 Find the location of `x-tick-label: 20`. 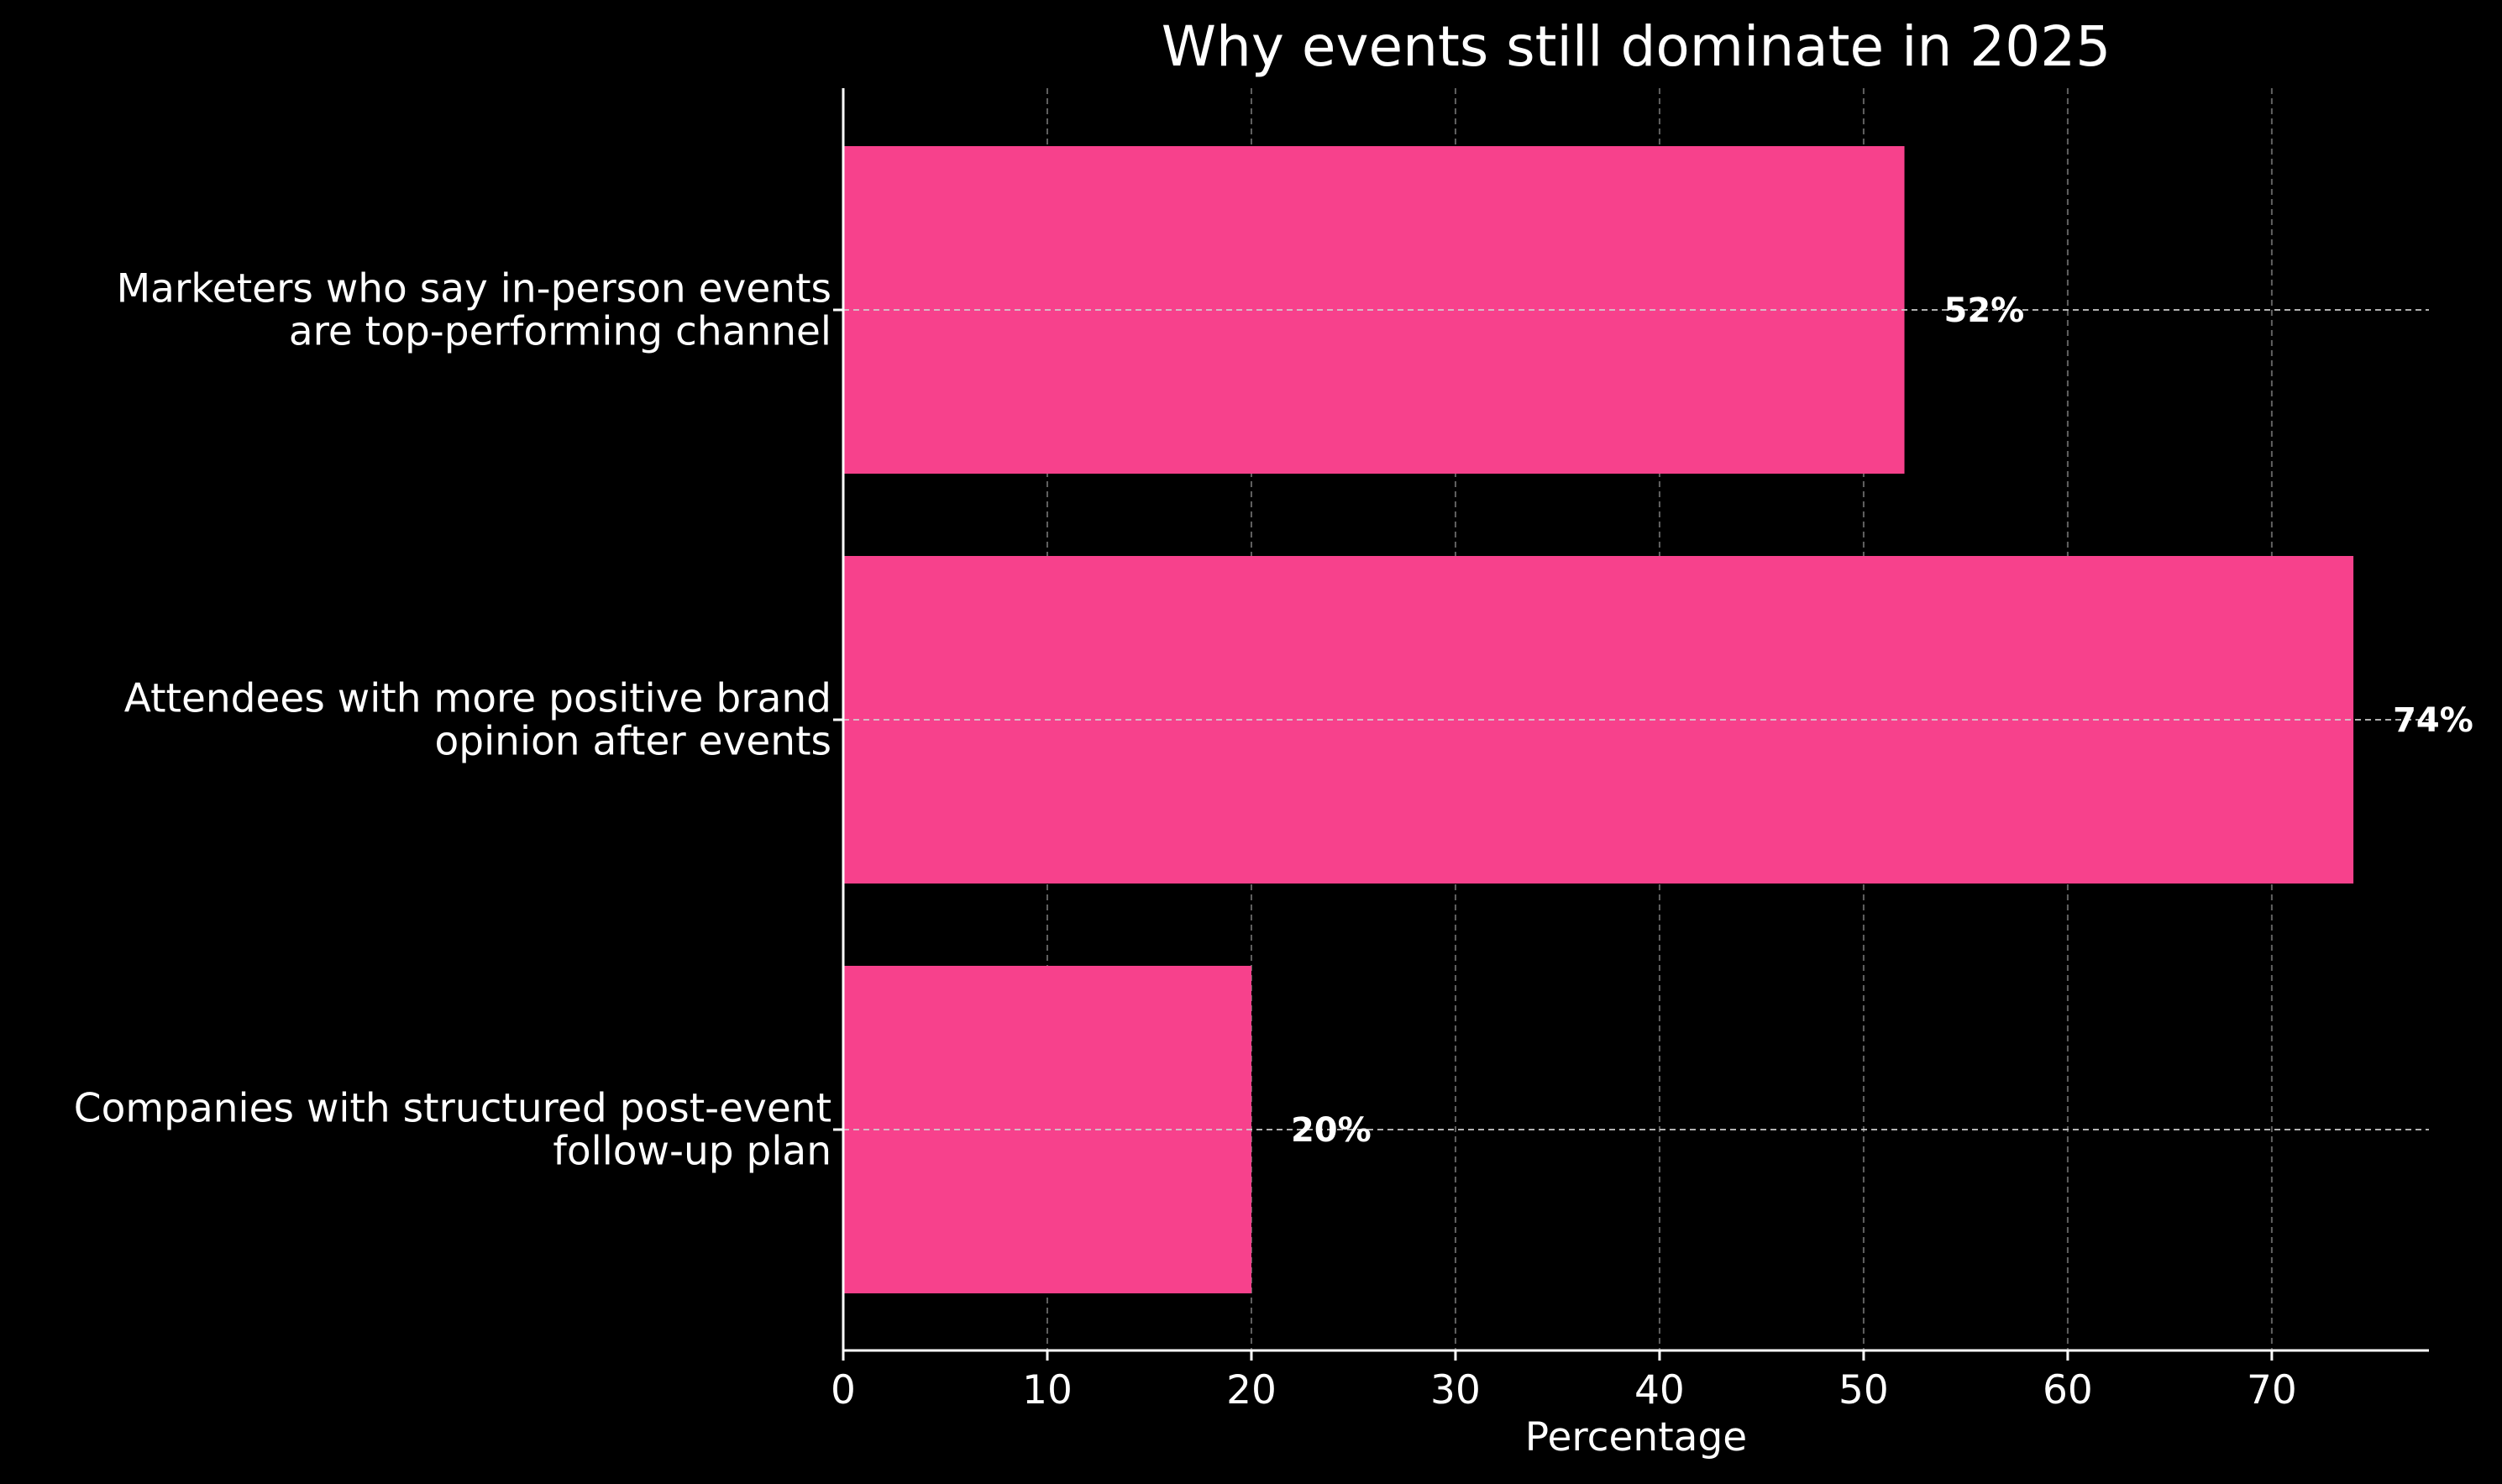

x-tick-label: 20 is located at coordinates (1251, 1390).